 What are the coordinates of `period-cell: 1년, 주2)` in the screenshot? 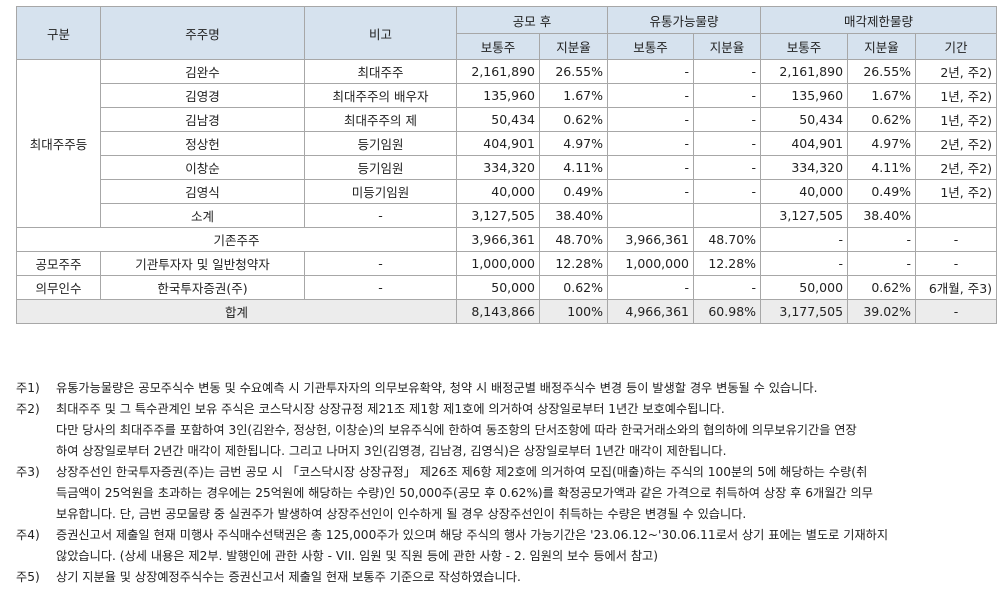 It's located at (956, 95).